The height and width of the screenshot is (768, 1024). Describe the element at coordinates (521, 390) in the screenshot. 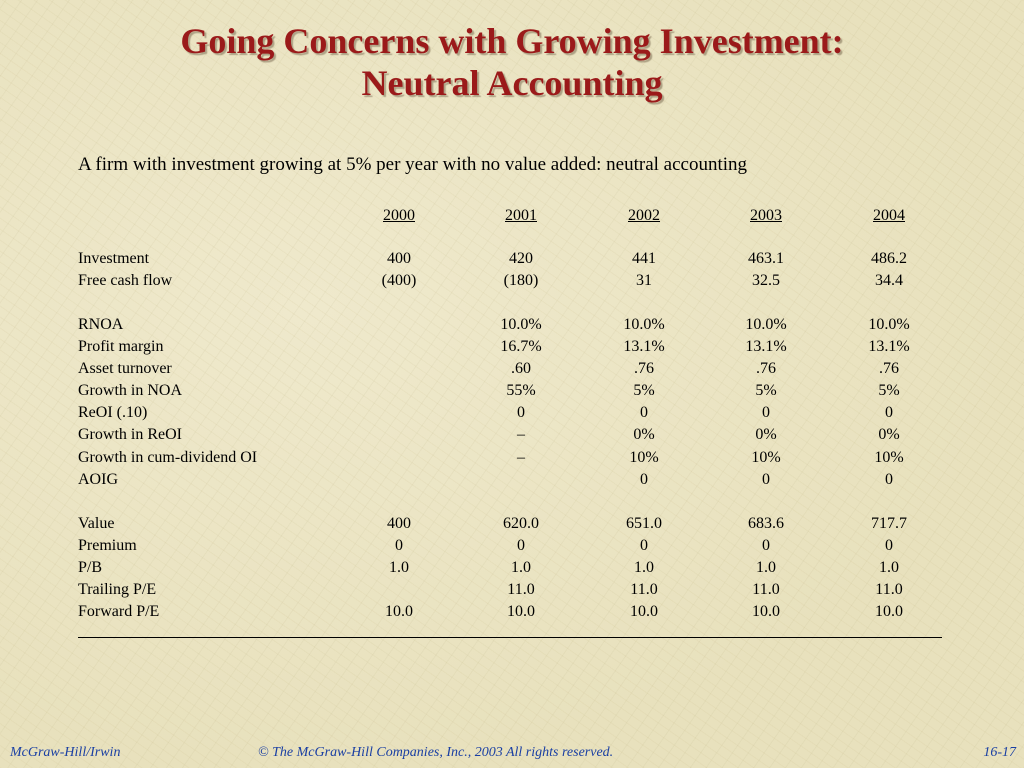

I see `table-cell: 55%` at that location.